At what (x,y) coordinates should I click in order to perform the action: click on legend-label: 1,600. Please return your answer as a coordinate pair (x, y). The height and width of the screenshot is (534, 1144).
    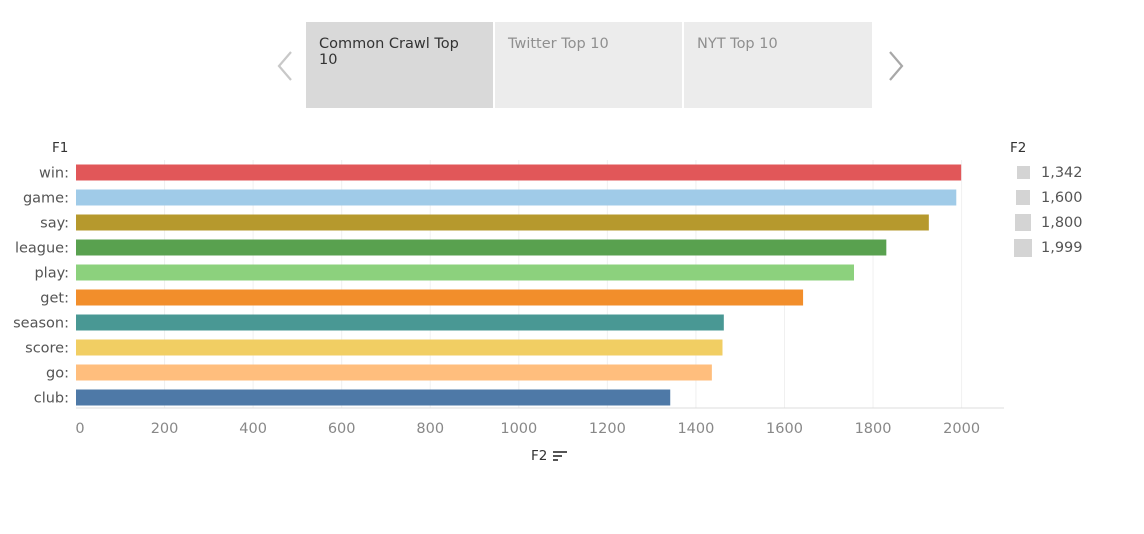
    Looking at the image, I should click on (1062, 197).